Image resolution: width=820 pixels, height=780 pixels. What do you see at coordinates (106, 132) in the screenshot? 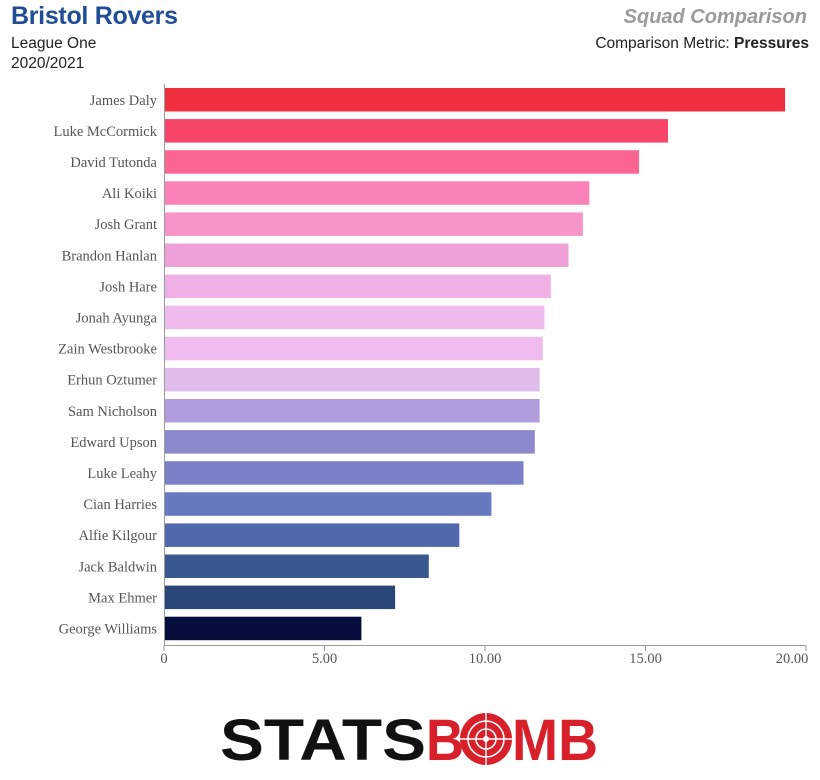
I see `y-tick-label: Luke McCormick` at bounding box center [106, 132].